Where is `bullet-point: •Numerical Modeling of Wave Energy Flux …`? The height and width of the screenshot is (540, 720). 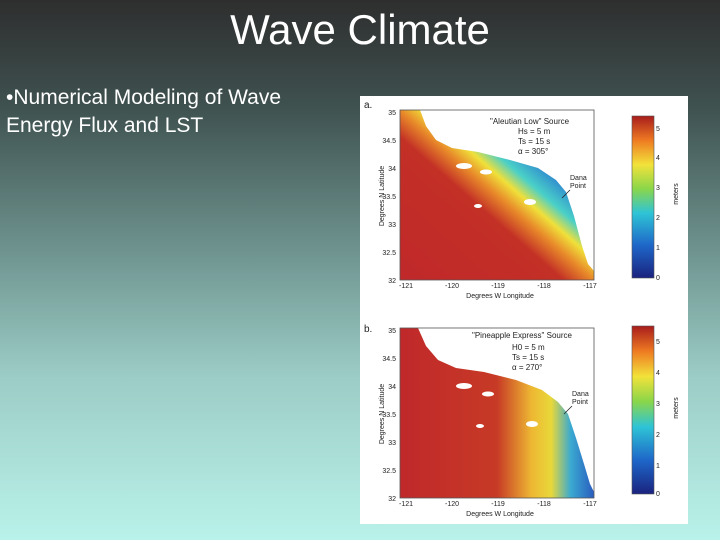 bullet-point: •Numerical Modeling of Wave Energy Flux … is located at coordinates (176, 112).